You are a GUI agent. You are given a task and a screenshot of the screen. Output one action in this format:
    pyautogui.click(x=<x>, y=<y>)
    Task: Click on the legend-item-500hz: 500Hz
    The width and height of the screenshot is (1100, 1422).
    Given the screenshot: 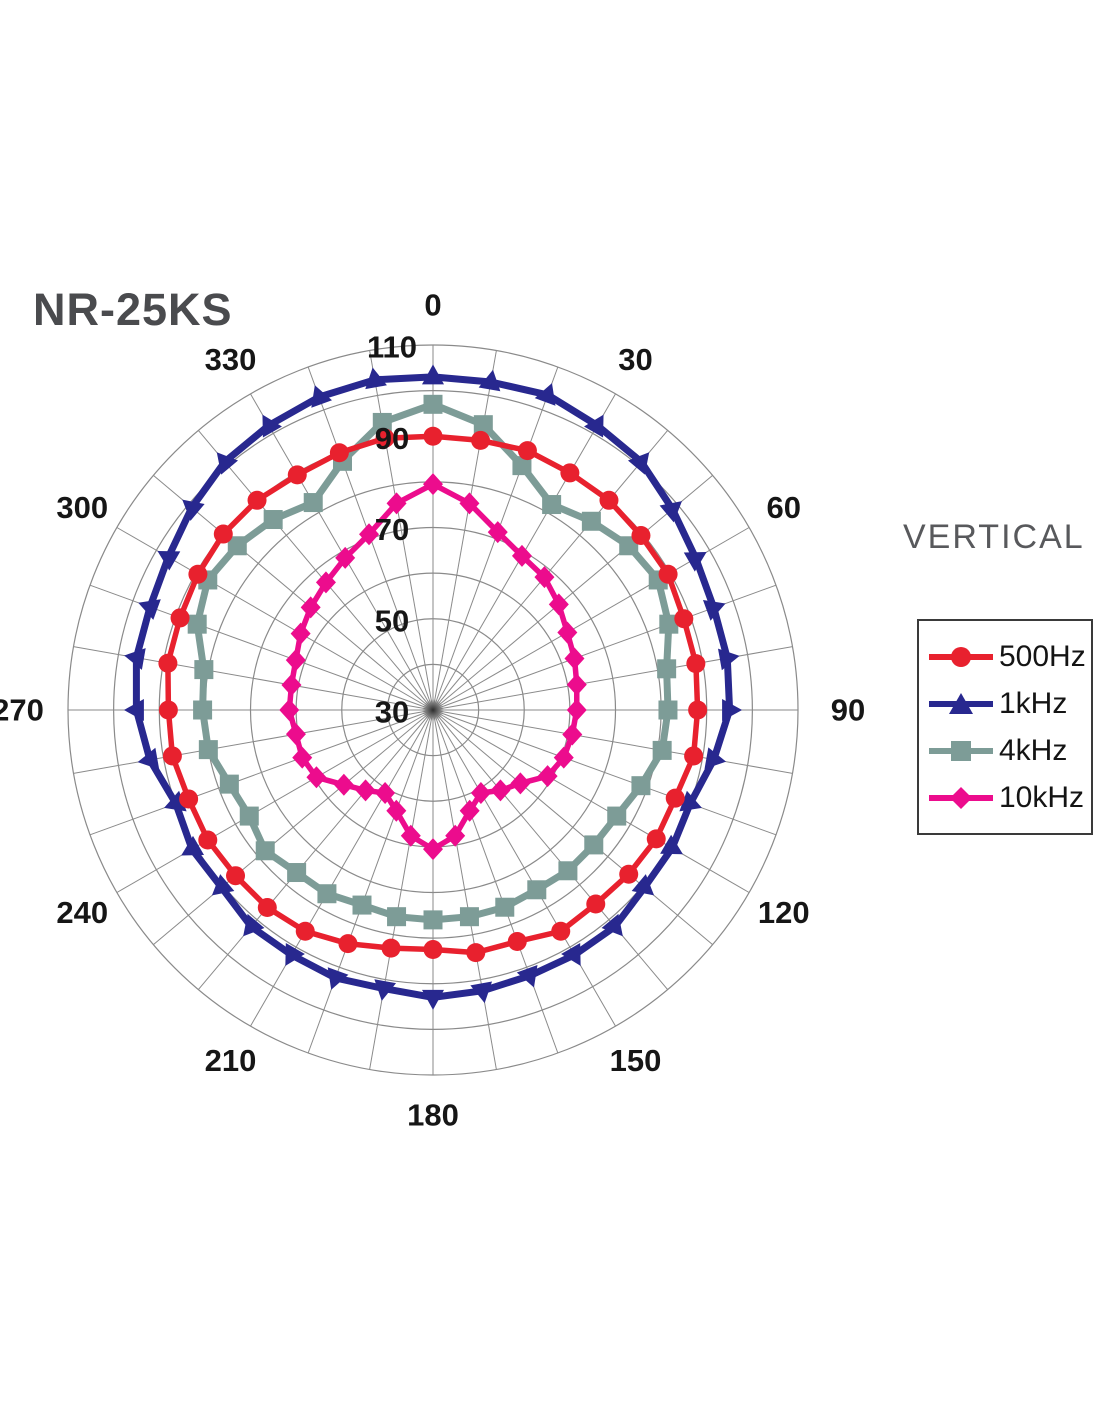 What is the action you would take?
    pyautogui.click(x=1009, y=656)
    